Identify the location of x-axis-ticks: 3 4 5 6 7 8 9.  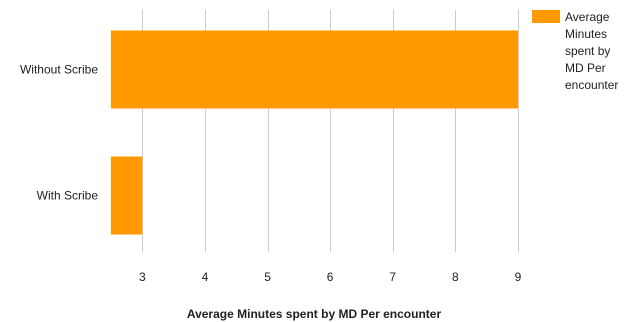
(330, 277).